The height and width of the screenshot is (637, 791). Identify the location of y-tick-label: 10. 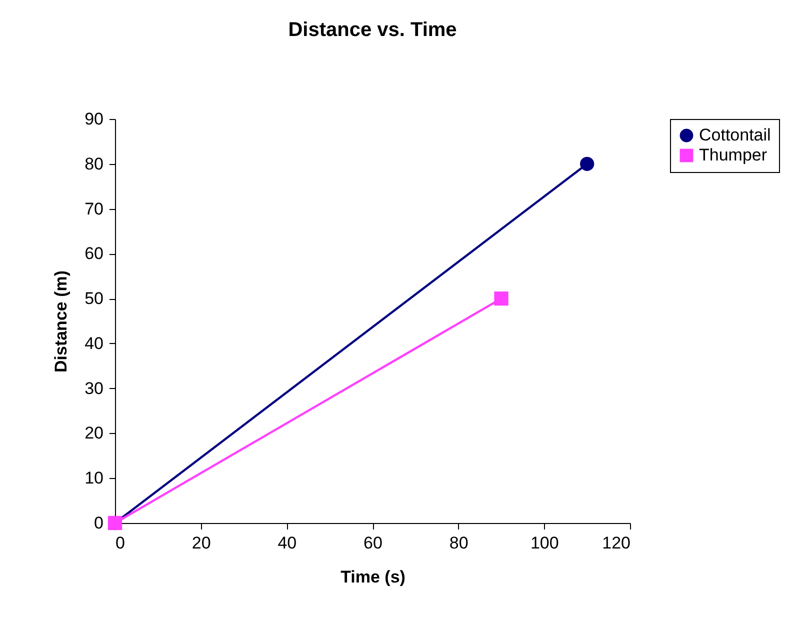
(94, 478).